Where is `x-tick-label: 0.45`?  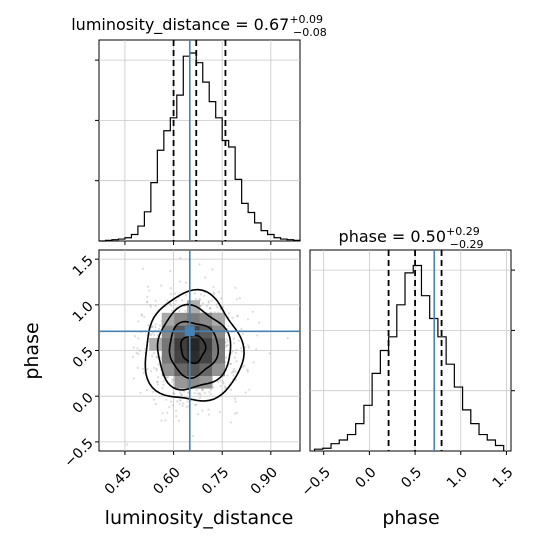 x-tick-label: 0.45 is located at coordinates (118, 480).